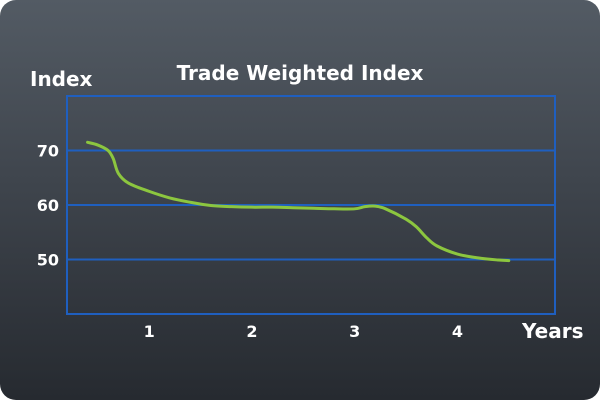 The width and height of the screenshot is (600, 400). I want to click on y-tick-label: 70, so click(48, 151).